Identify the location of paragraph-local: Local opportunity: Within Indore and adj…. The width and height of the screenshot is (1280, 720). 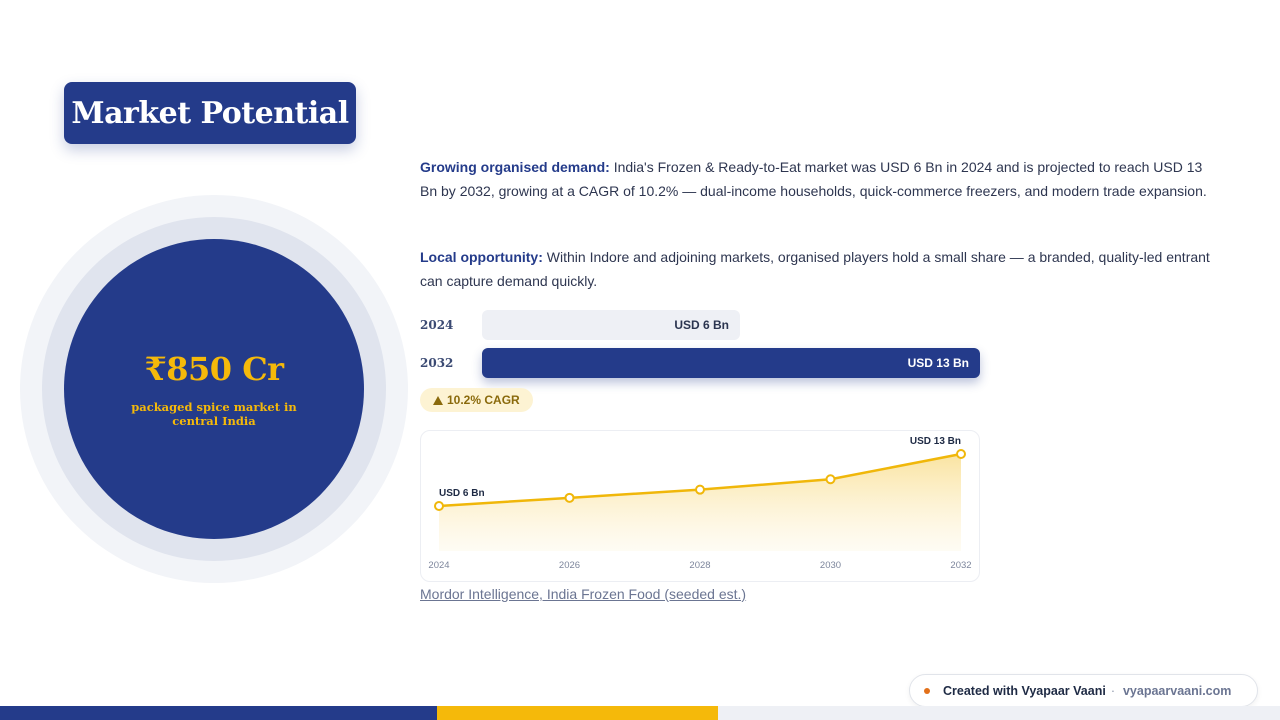
(815, 269).